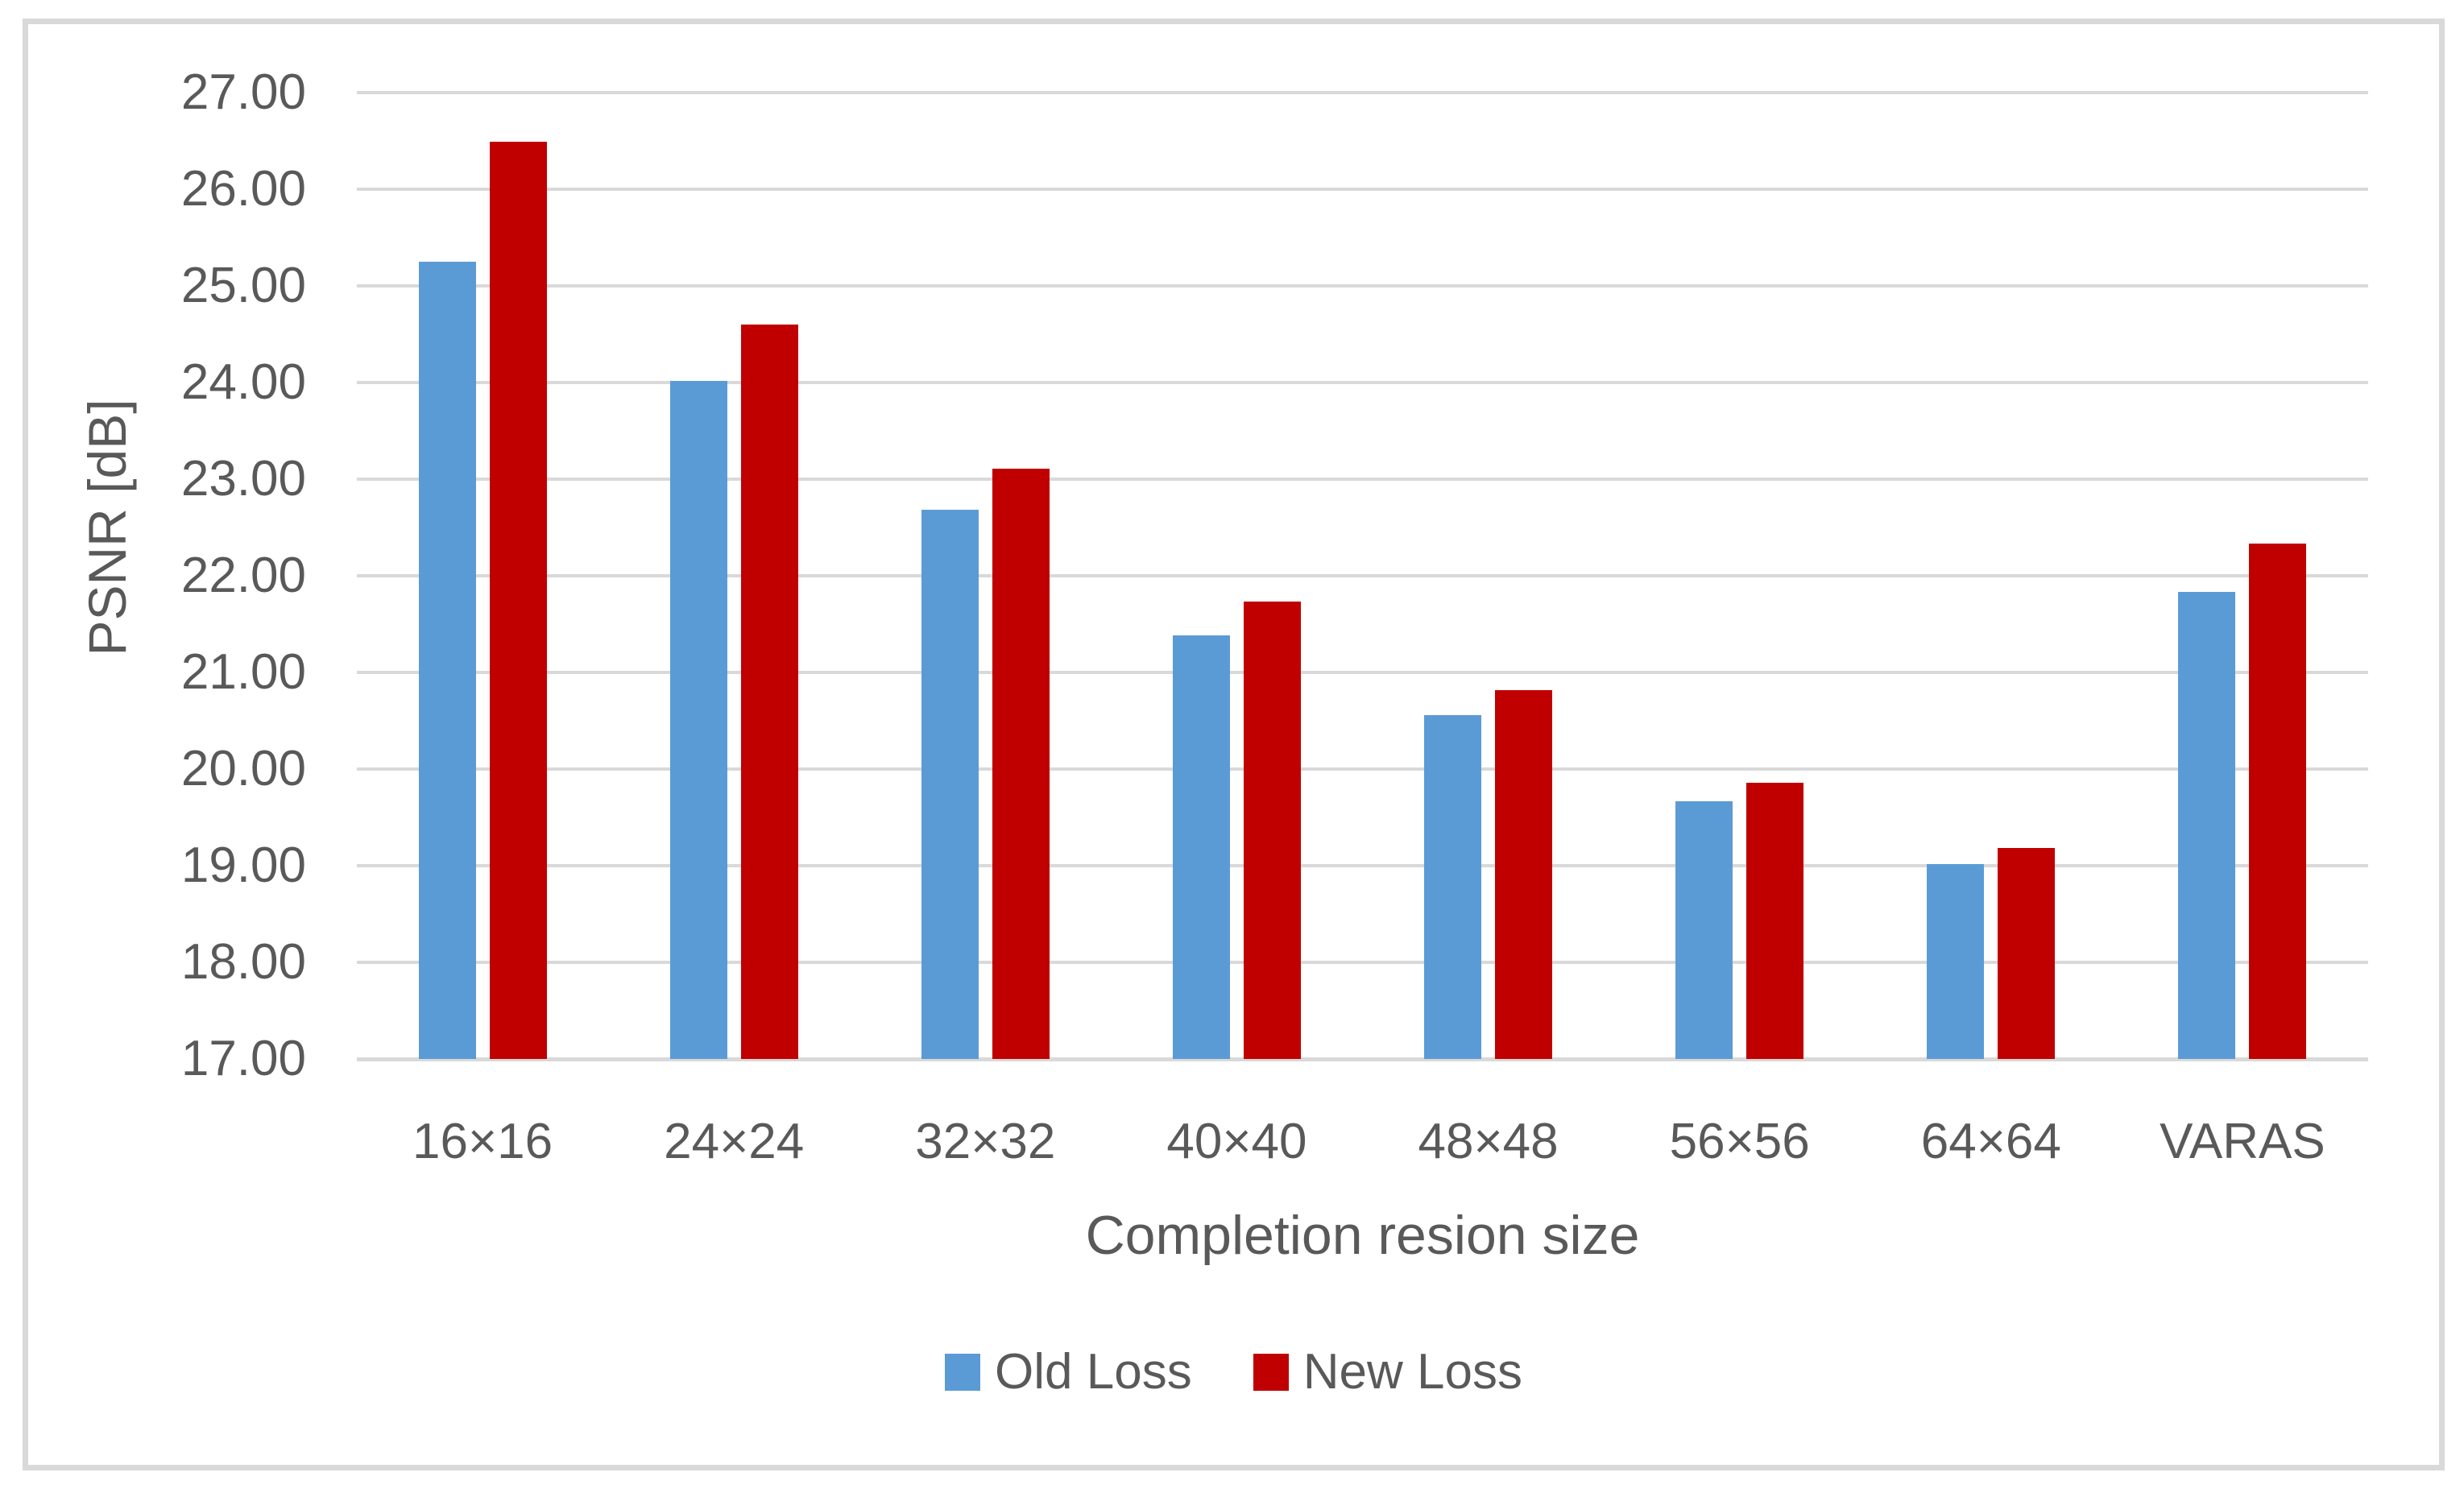 Image resolution: width=2464 pixels, height=1489 pixels. What do you see at coordinates (1990, 1141) in the screenshot?
I see `x-category-label: 64×64` at bounding box center [1990, 1141].